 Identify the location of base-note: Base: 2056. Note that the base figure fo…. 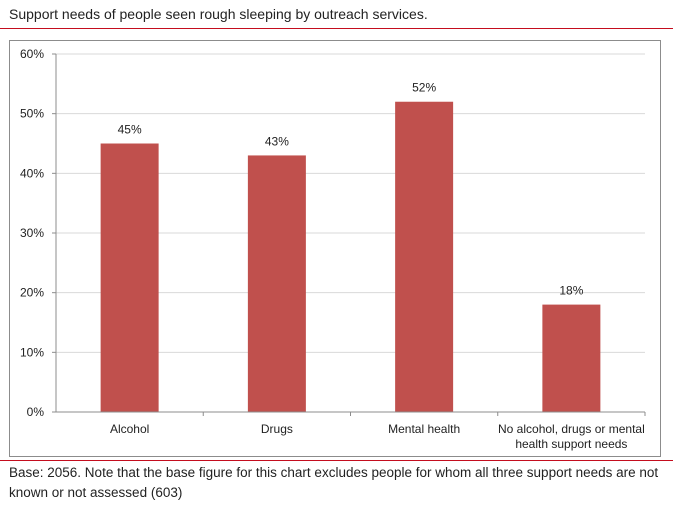
(334, 482).